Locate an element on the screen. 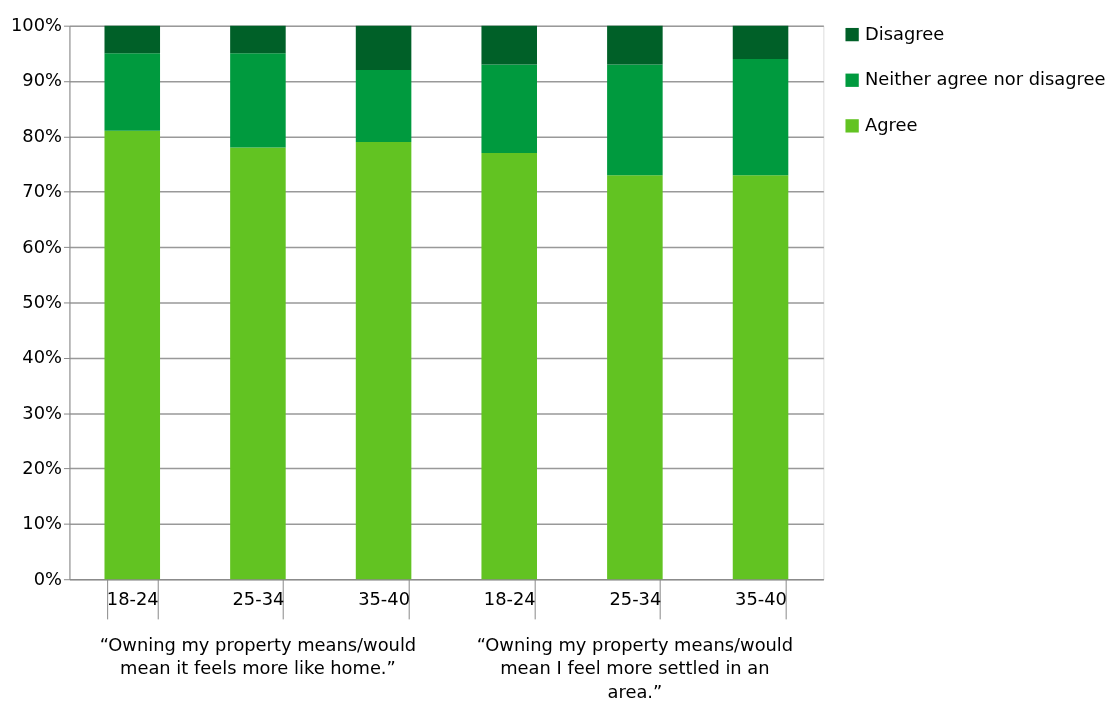 Image resolution: width=1116 pixels, height=722 pixels. y-tick-label: 70% is located at coordinates (42, 191).